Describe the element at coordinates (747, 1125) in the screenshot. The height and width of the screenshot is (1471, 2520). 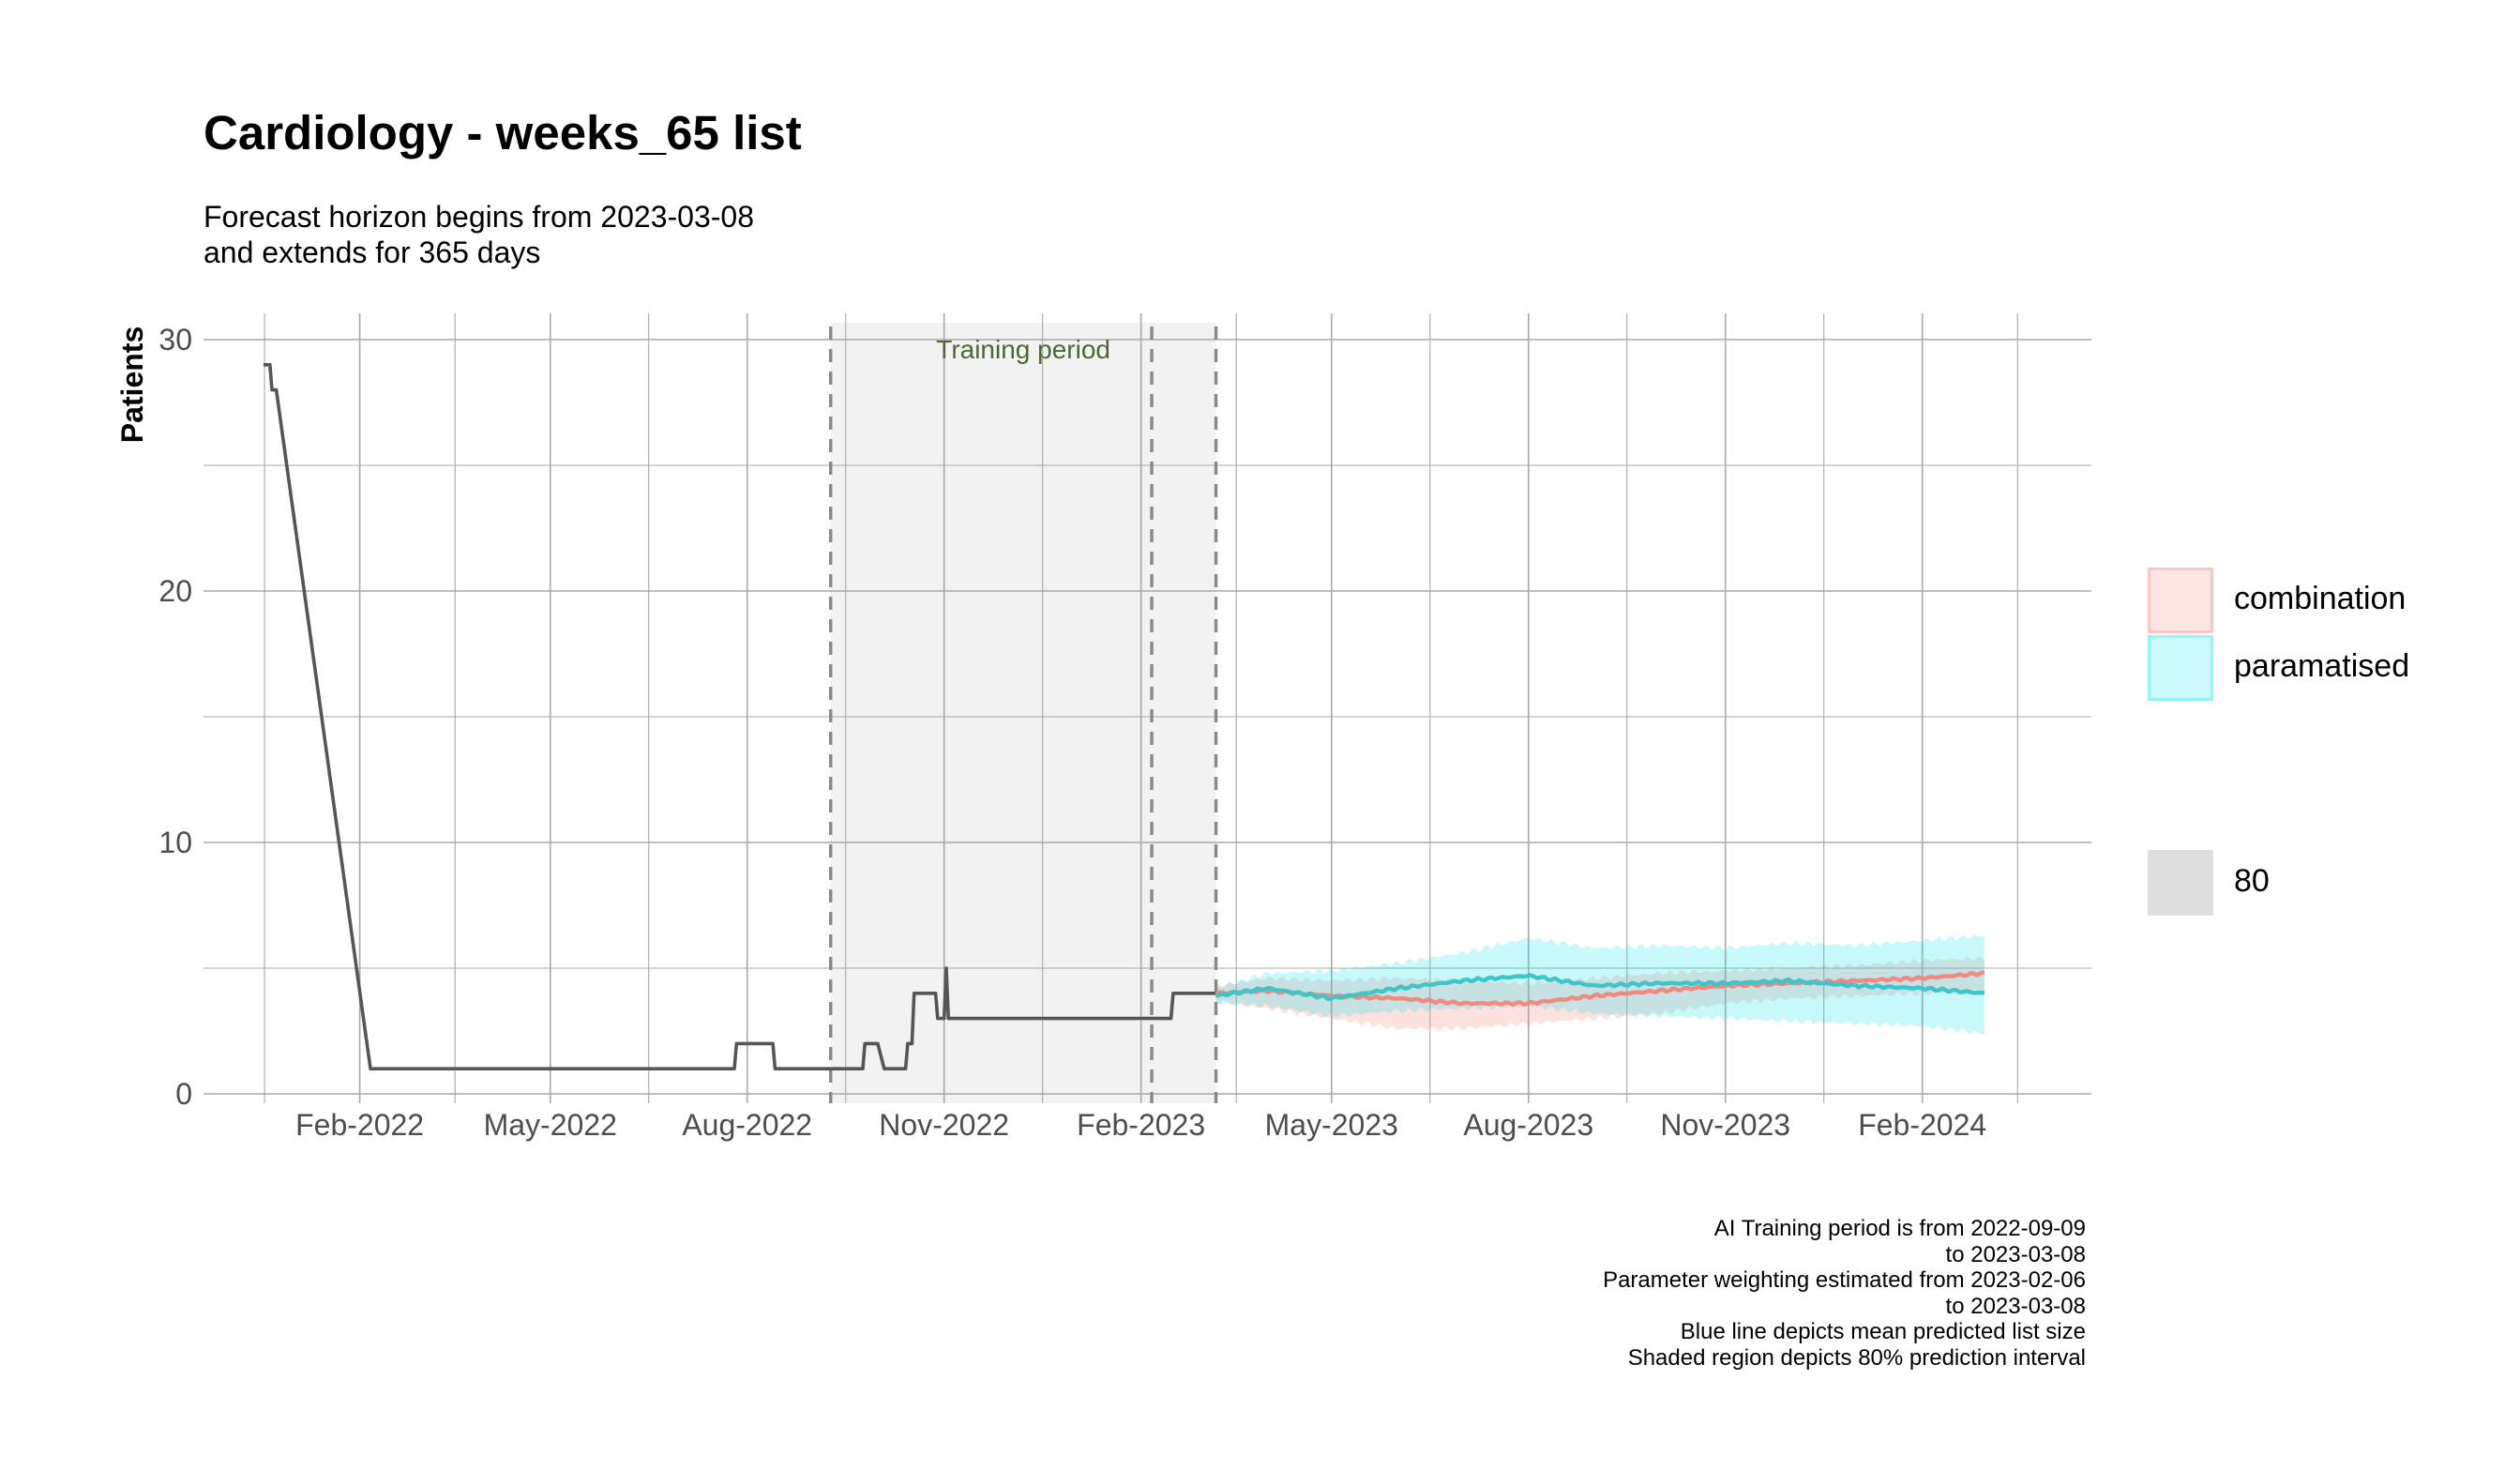
I see `x-tick-label: Aug-2022` at that location.